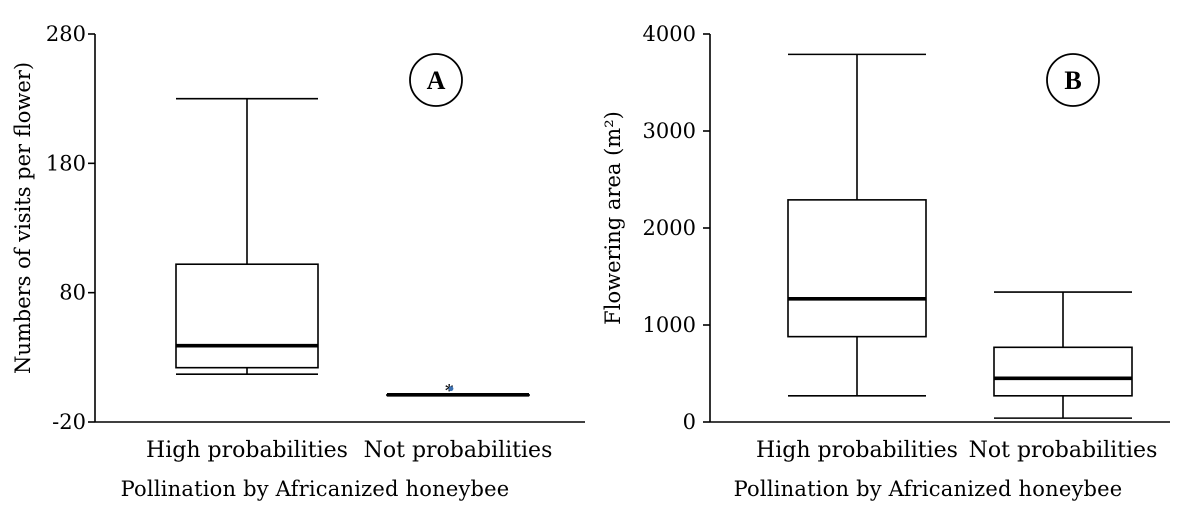 The width and height of the screenshot is (1182, 513). What do you see at coordinates (458, 390) in the screenshot?
I see `box-not-probabilities: *` at bounding box center [458, 390].